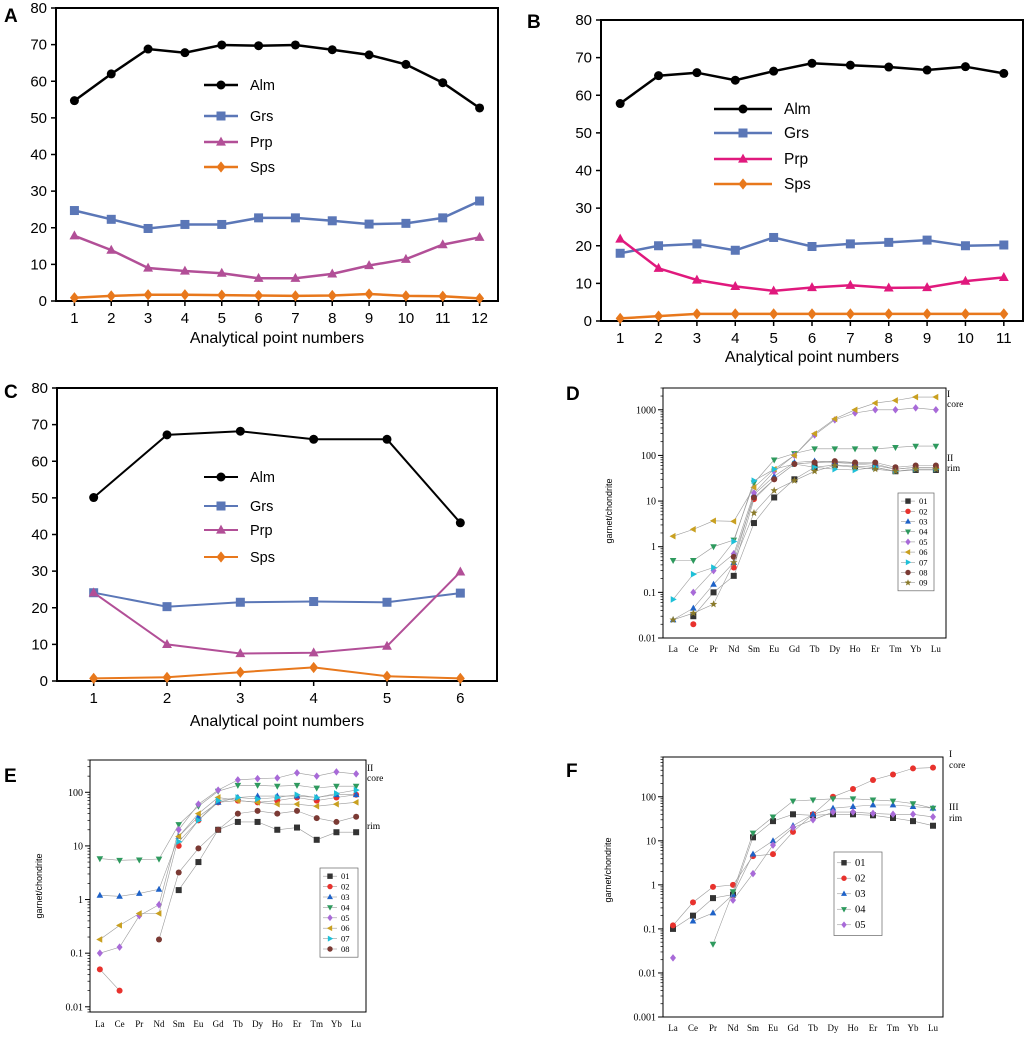 This screenshot has width=1031, height=1040. Describe the element at coordinates (950, 459) in the screenshot. I see `annotation-label: II` at that location.